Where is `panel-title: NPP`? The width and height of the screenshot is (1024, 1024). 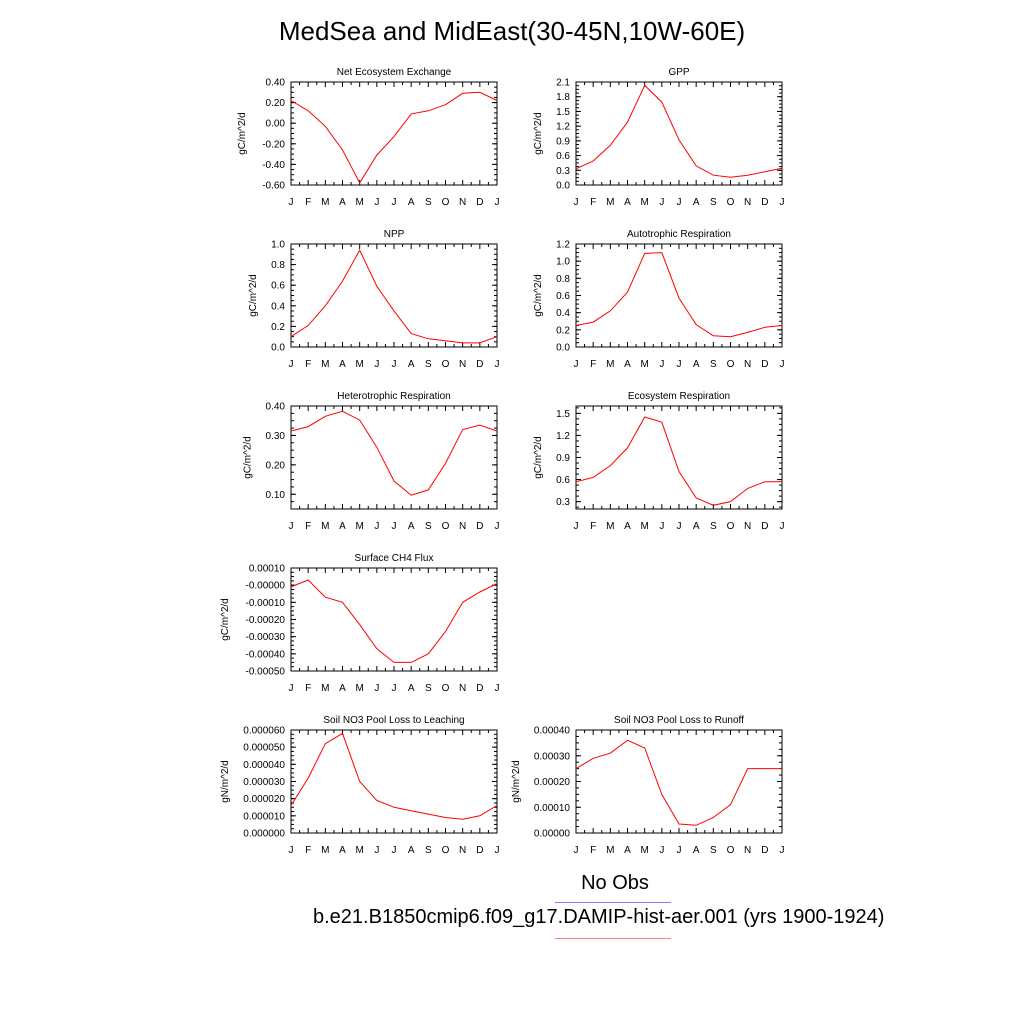
panel-title: NPP is located at coordinates (394, 234).